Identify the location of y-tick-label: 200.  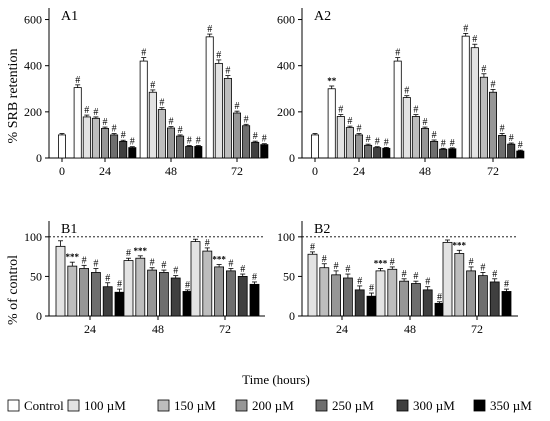
(286, 112).